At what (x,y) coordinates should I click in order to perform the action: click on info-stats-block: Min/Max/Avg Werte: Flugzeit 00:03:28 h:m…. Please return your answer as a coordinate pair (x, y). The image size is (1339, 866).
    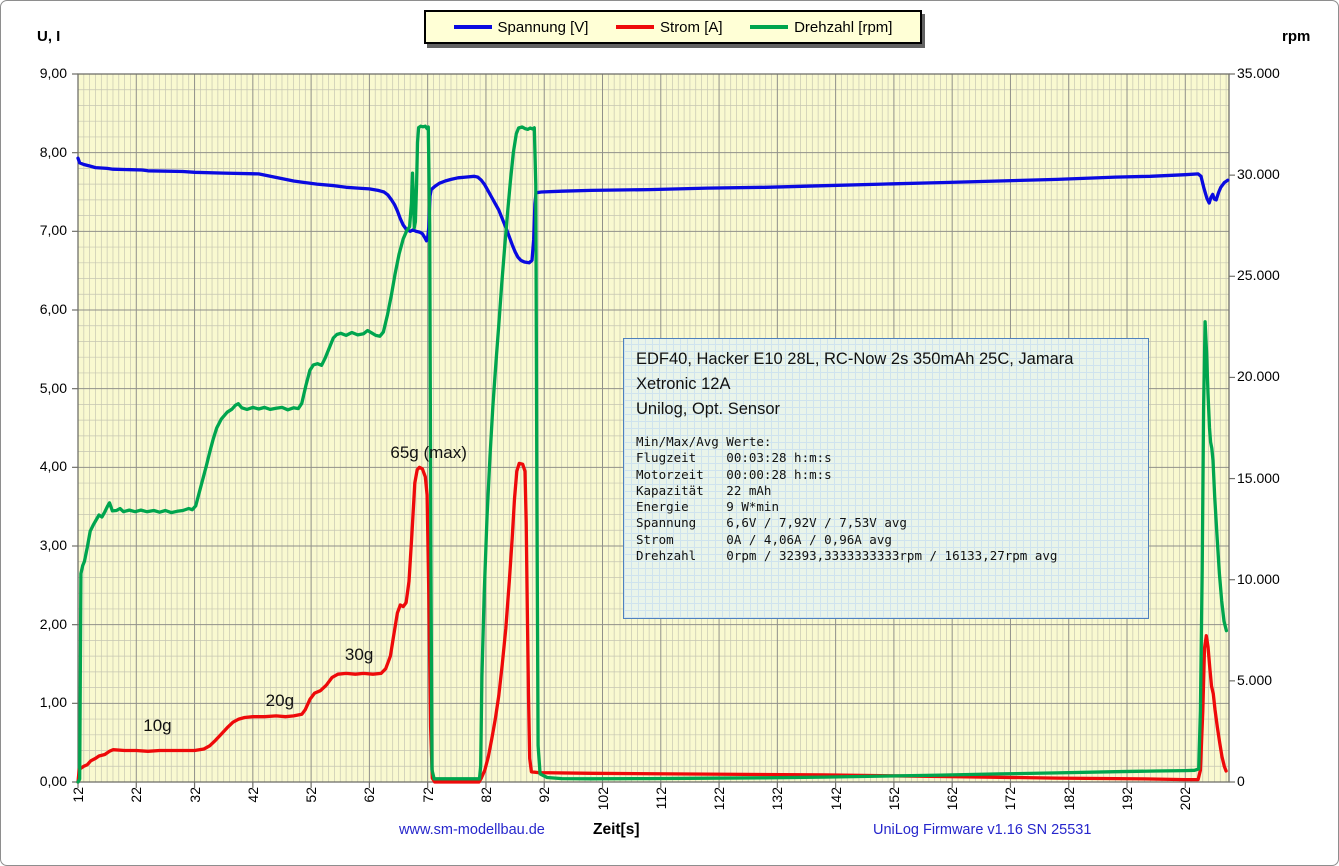
    Looking at the image, I should click on (847, 499).